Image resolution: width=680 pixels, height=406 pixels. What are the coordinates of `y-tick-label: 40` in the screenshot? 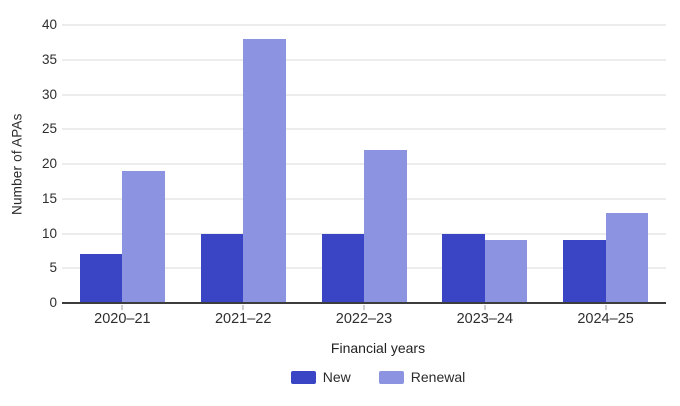 It's located at (49, 24).